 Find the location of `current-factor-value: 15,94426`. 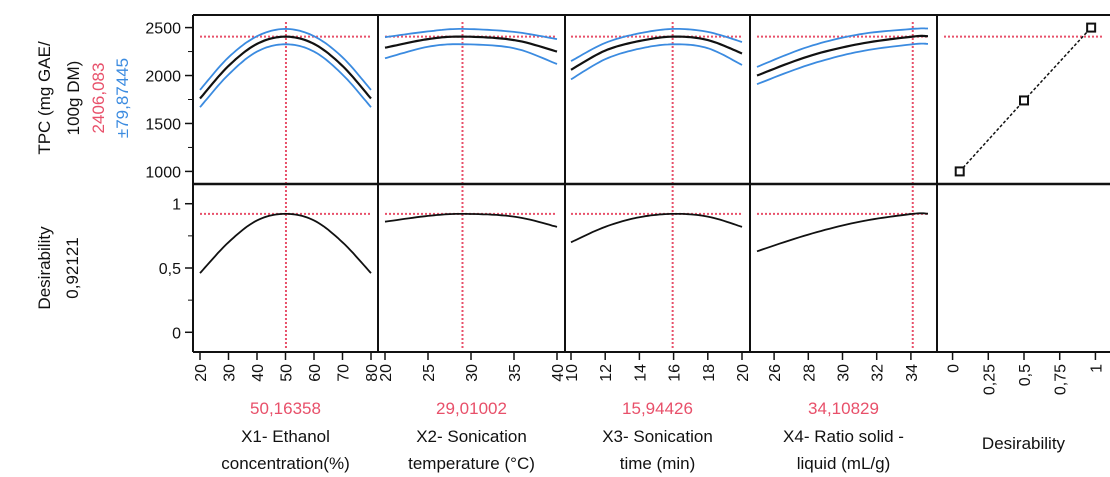

current-factor-value: 15,94426 is located at coordinates (657, 408).